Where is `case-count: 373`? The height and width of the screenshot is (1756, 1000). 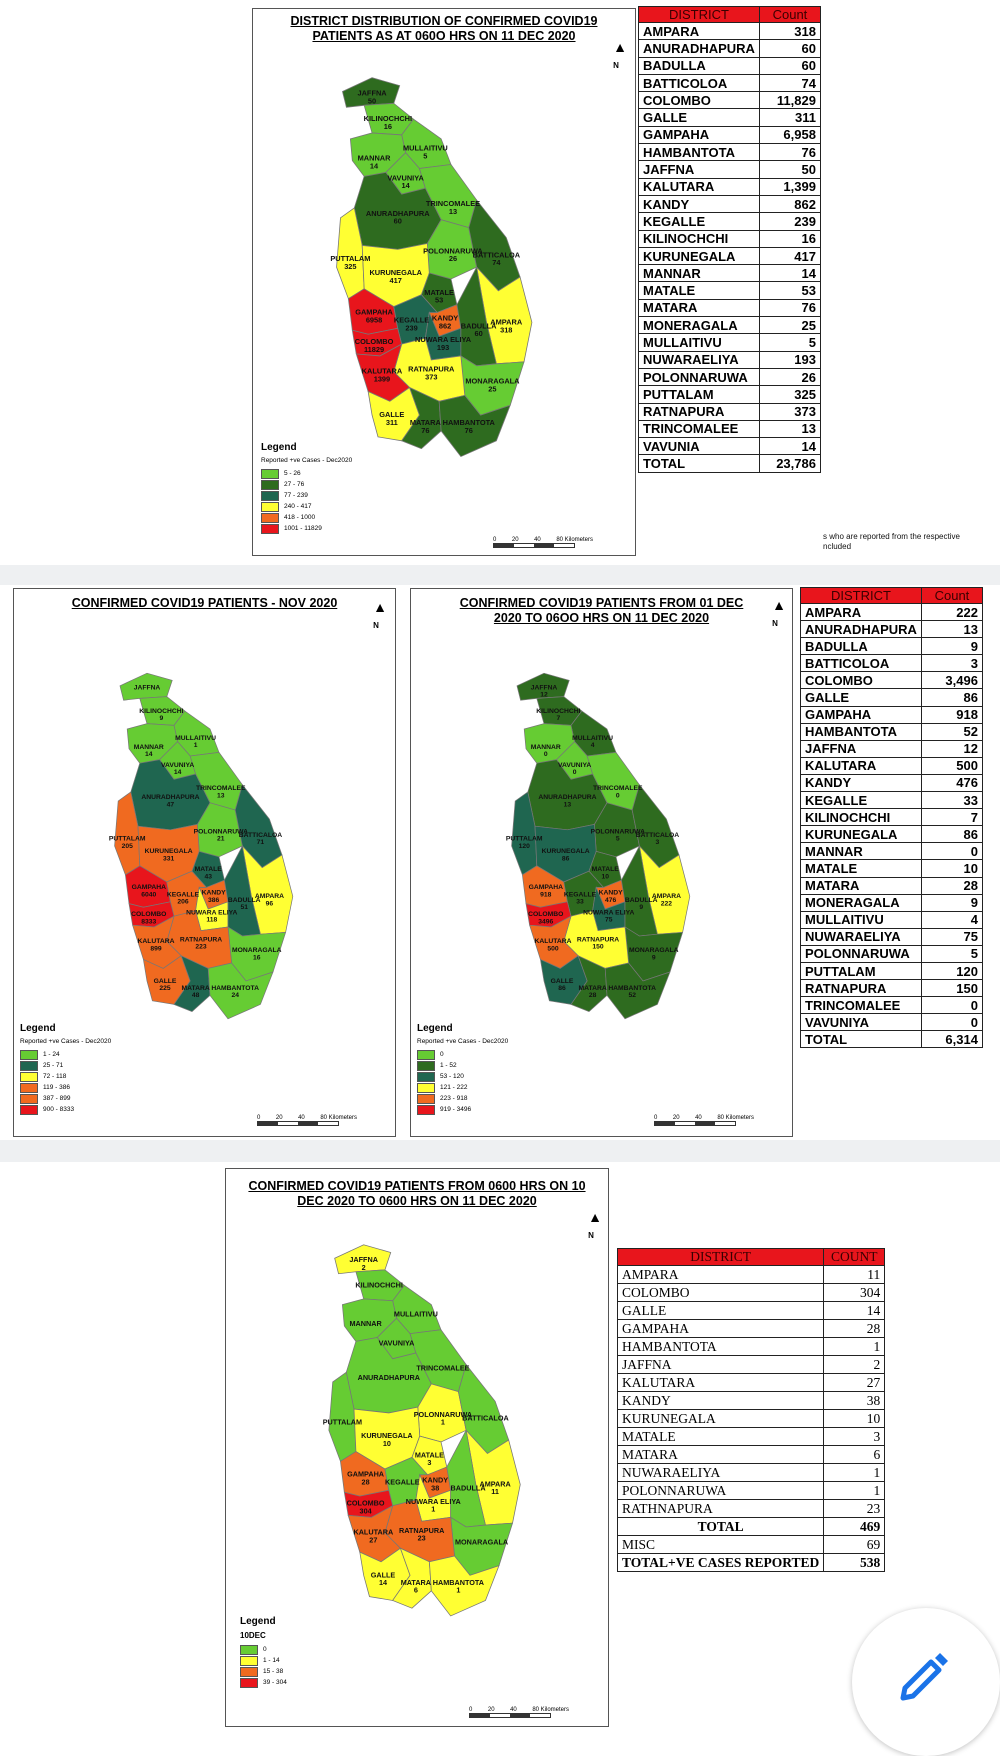
case-count: 373 is located at coordinates (789, 411).